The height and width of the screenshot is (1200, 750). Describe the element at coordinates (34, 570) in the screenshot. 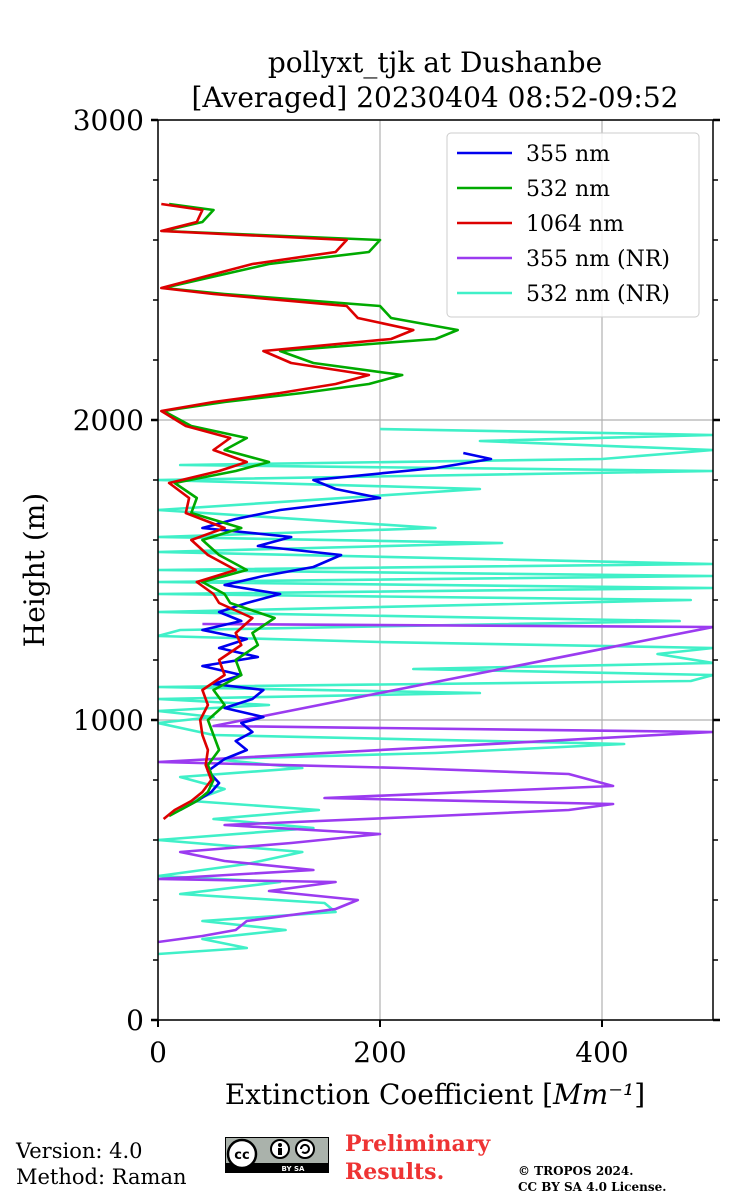

I see `y-axis-label: Height (m)` at that location.